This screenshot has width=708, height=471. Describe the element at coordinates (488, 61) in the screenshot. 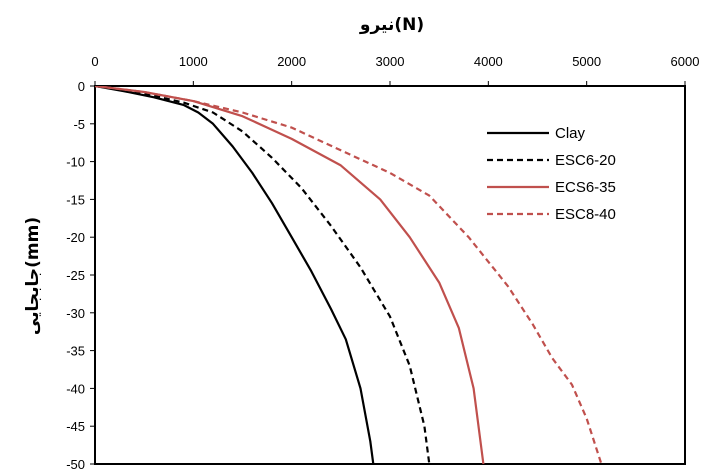

I see `x-tick-label: 4000` at that location.